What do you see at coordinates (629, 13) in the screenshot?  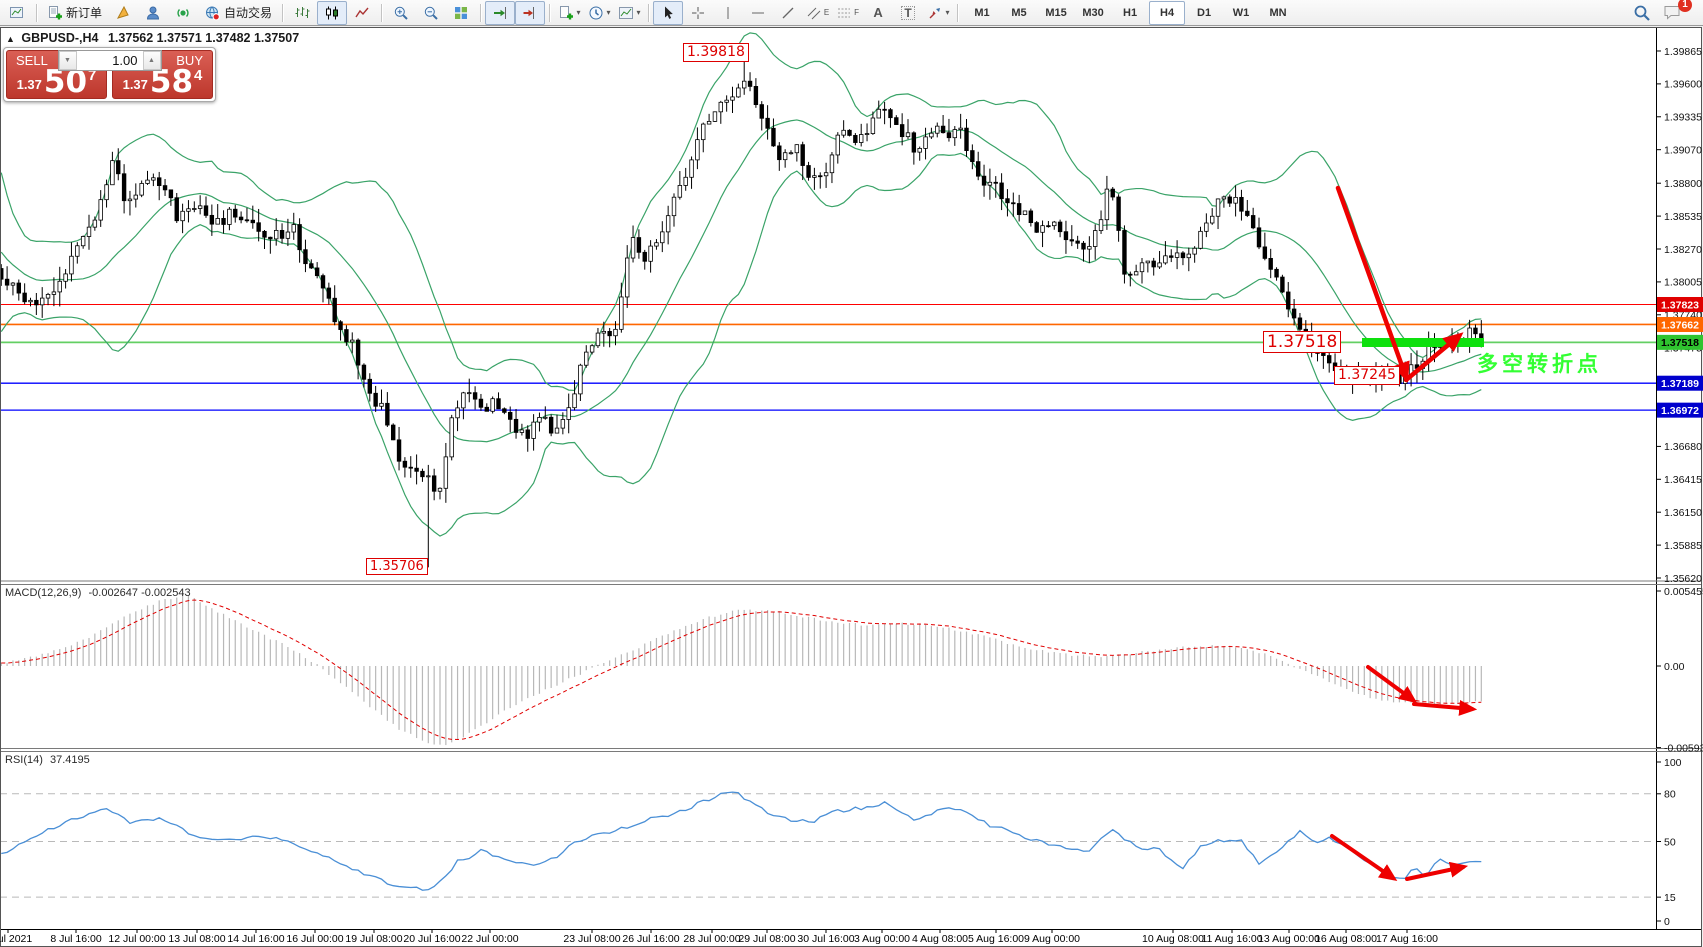 I see `template-button` at bounding box center [629, 13].